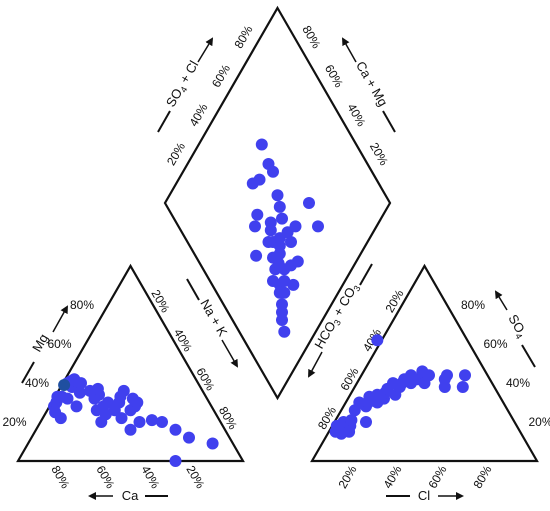 The width and height of the screenshot is (550, 511). I want to click on na-k-axis-dash, so click(193, 289).